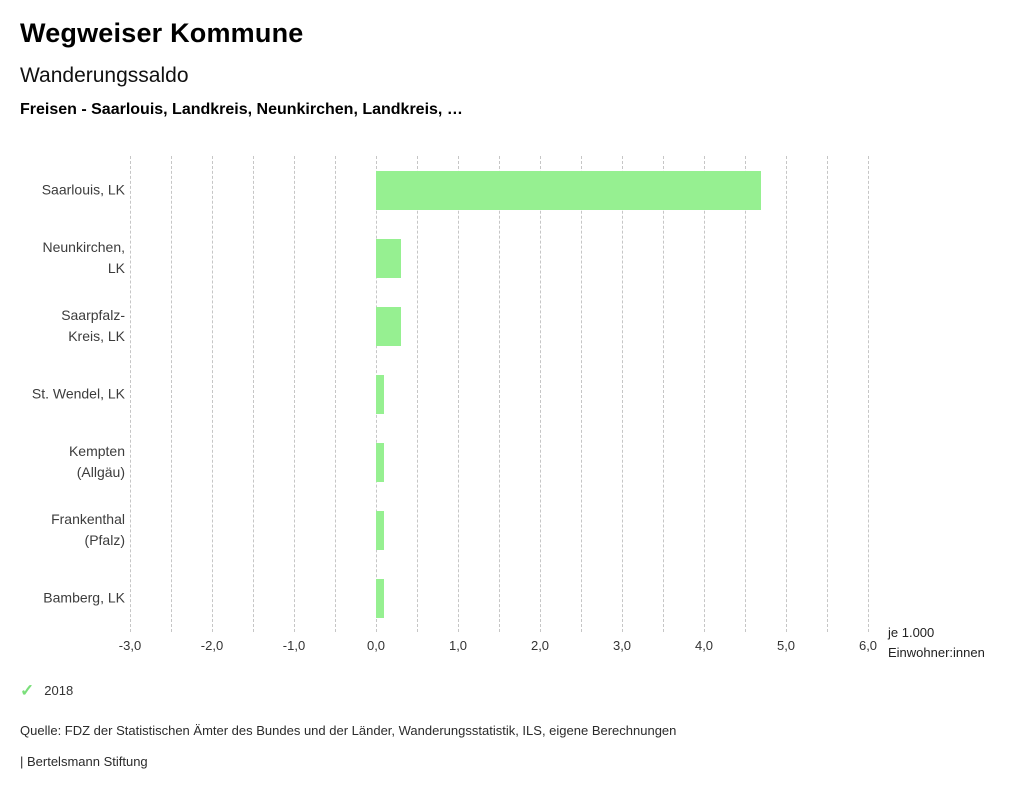  Describe the element at coordinates (936, 642) in the screenshot. I see `x-axis-unit-label: je 1.000 Einwohner:innen` at that location.